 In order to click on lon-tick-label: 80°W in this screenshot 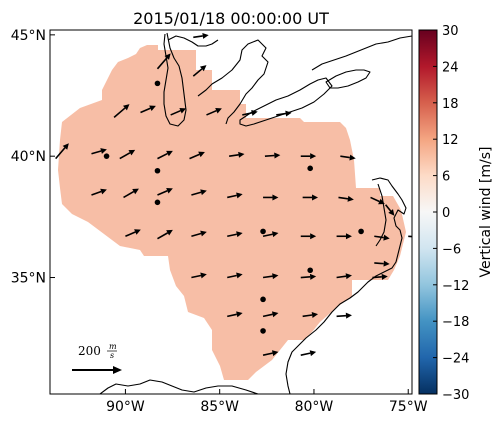, I will do `click(314, 407)`.